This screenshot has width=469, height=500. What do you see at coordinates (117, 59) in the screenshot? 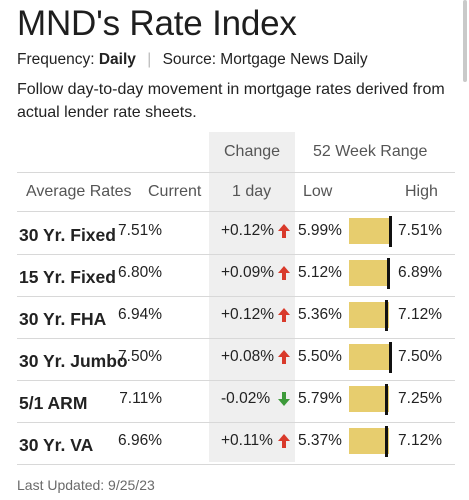
I see `frequency-value: Daily` at bounding box center [117, 59].